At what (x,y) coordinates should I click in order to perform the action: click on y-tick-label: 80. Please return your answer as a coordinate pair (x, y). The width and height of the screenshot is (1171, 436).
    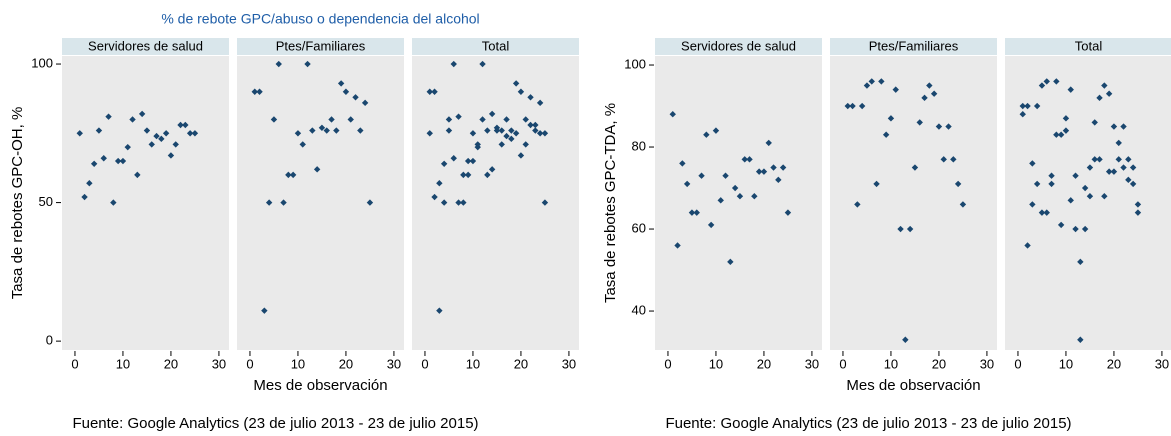
    Looking at the image, I should click on (639, 145).